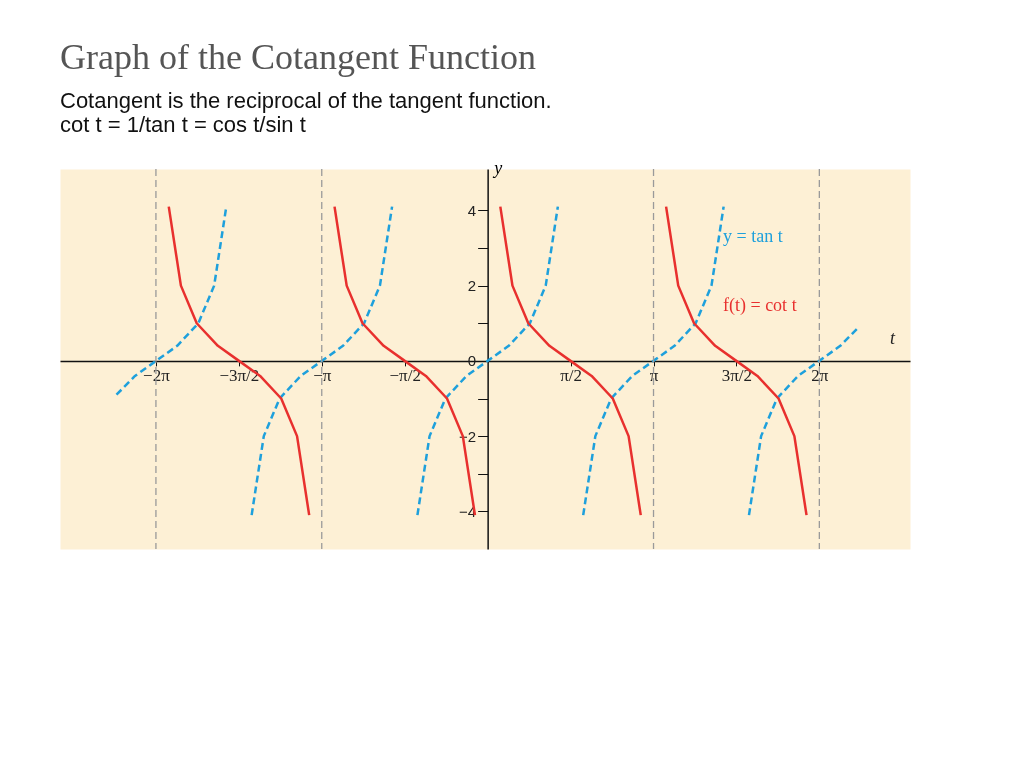  Describe the element at coordinates (472, 286) in the screenshot. I see `y-tick-label: 2` at that location.